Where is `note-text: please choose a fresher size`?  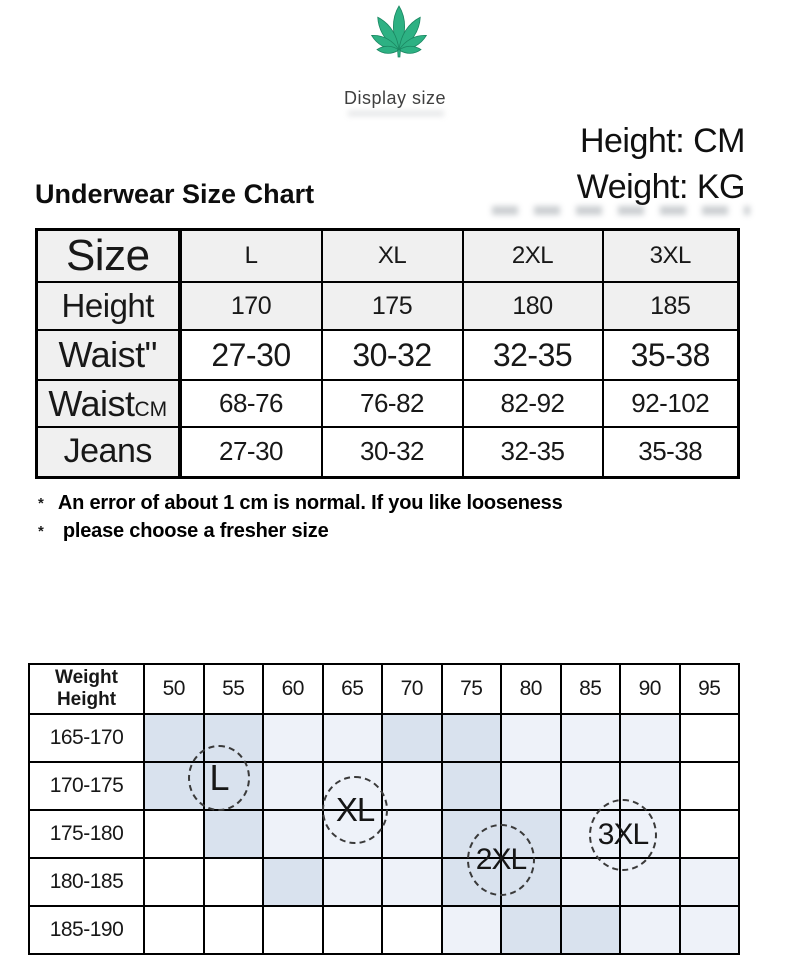 note-text: please choose a fresher size is located at coordinates (195, 531).